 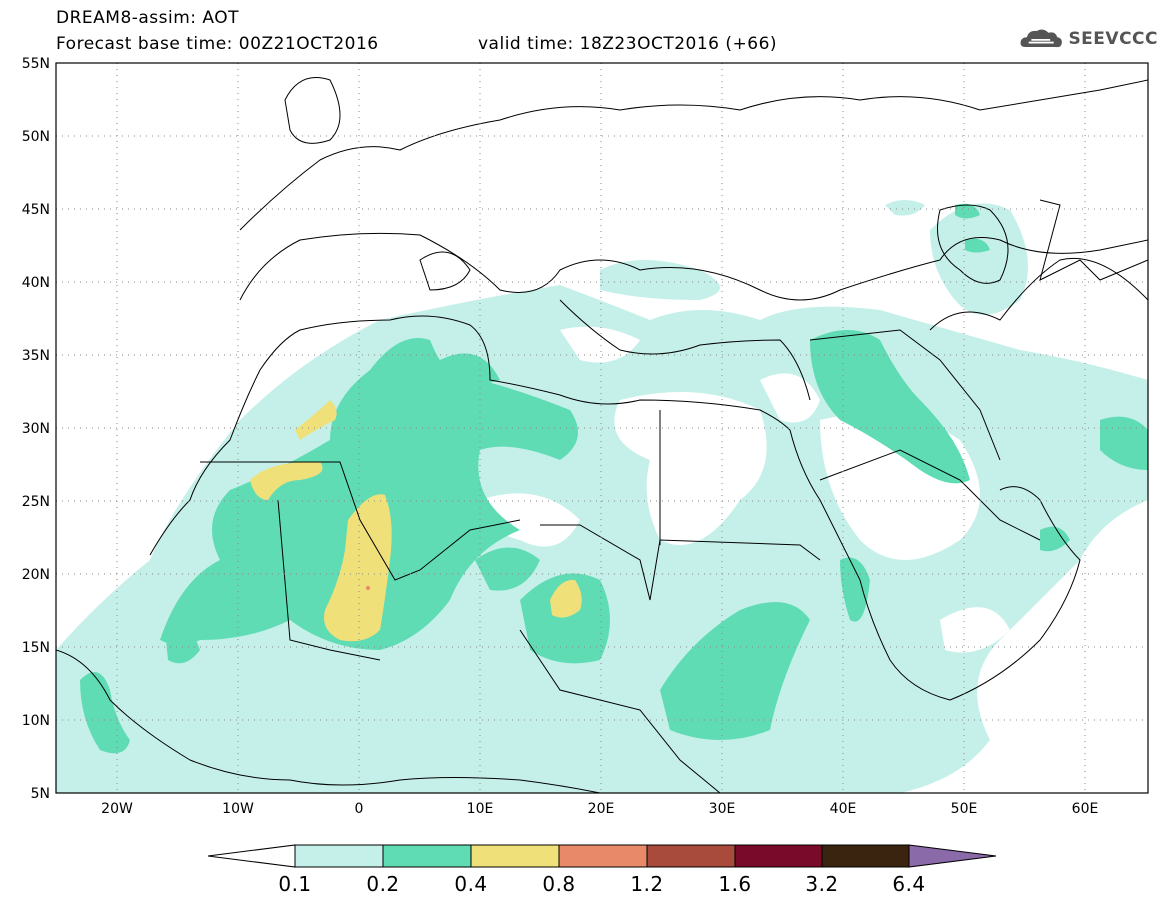 I want to click on map-title: DREAM8-assim: AOT, so click(x=148, y=18).